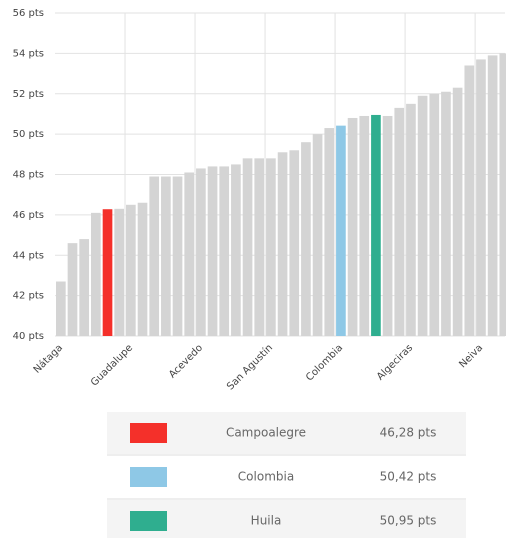  Describe the element at coordinates (28, 94) in the screenshot. I see `y-tick-label: 52 pts` at that location.